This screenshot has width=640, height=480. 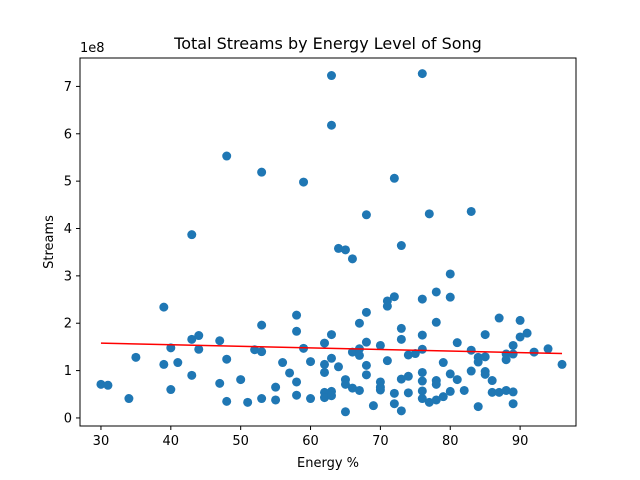 I want to click on x-axis-title: Energy %, so click(x=328, y=463).